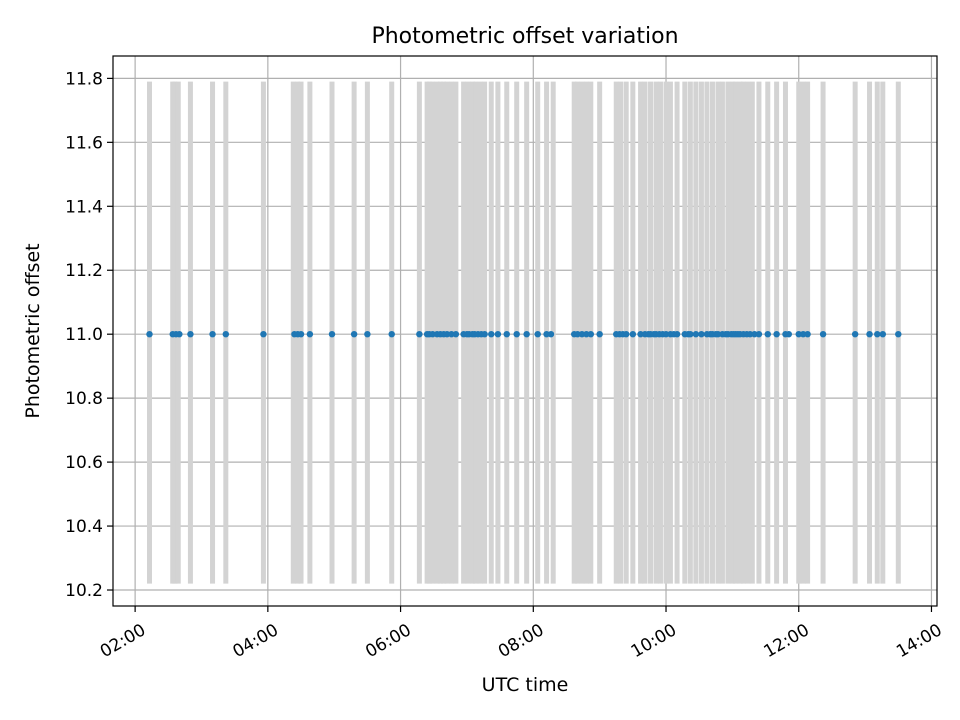 This screenshot has height=720, width=960. I want to click on y-axis-label: Photometric offset, so click(33, 330).